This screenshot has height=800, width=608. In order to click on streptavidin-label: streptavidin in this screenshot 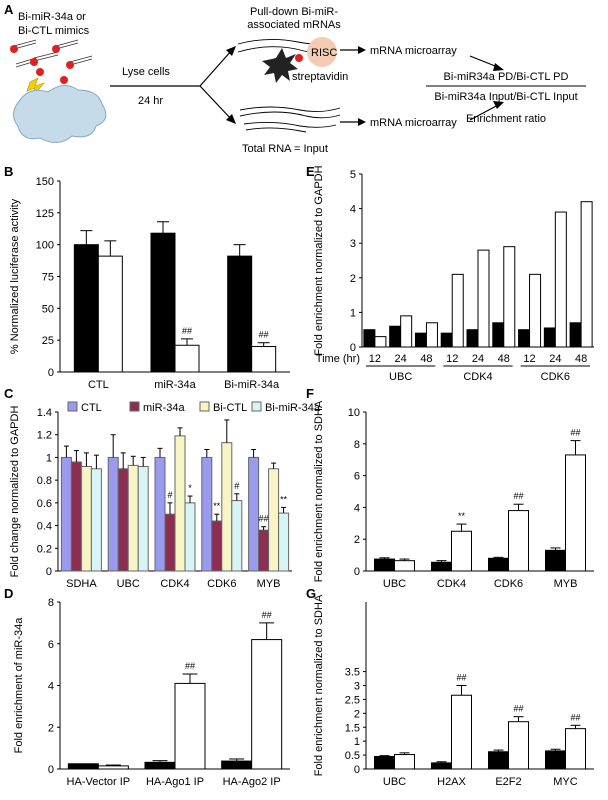, I will do `click(320, 77)`.